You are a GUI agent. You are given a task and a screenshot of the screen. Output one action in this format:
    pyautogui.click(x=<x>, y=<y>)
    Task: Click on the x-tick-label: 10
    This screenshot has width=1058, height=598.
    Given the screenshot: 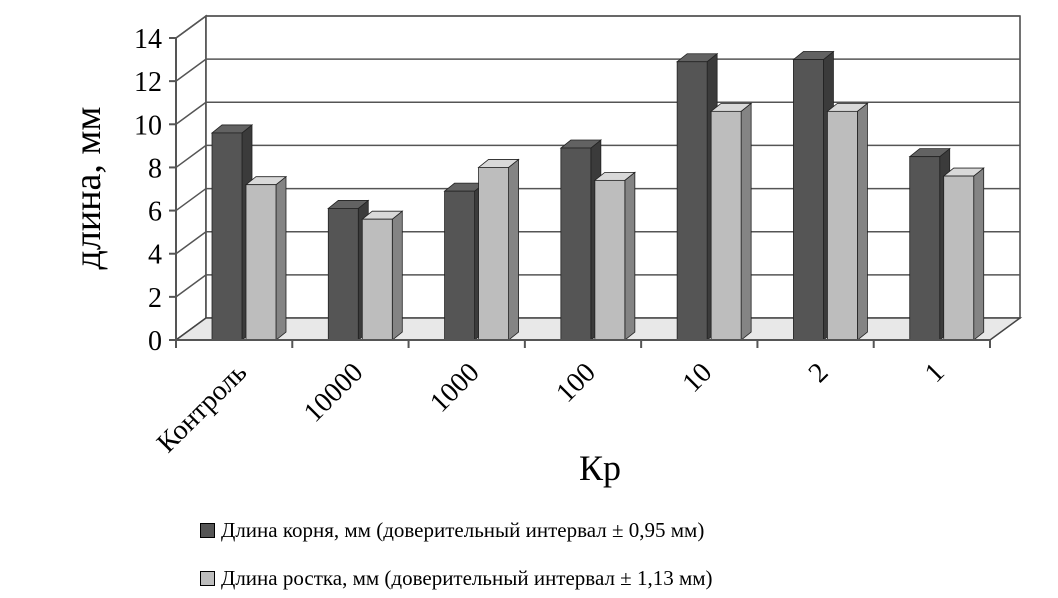 What is the action you would take?
    pyautogui.click(x=697, y=378)
    